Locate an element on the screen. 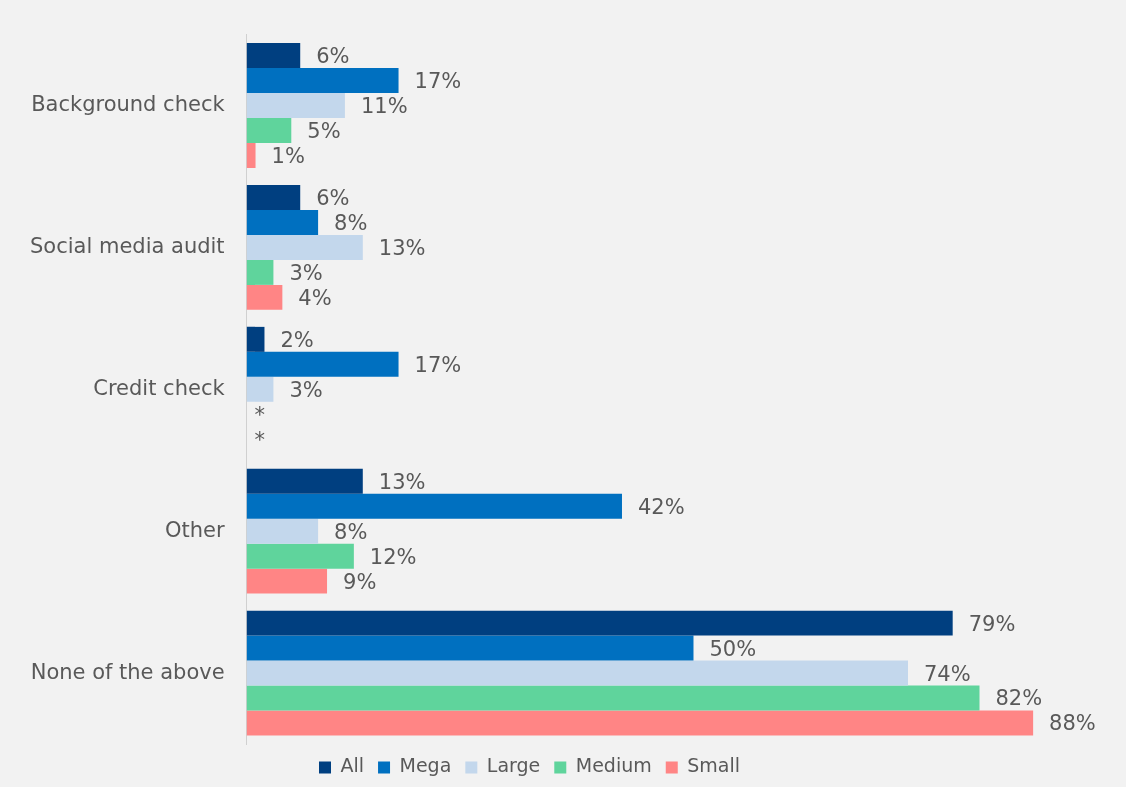  data-label: 9% is located at coordinates (360, 581).